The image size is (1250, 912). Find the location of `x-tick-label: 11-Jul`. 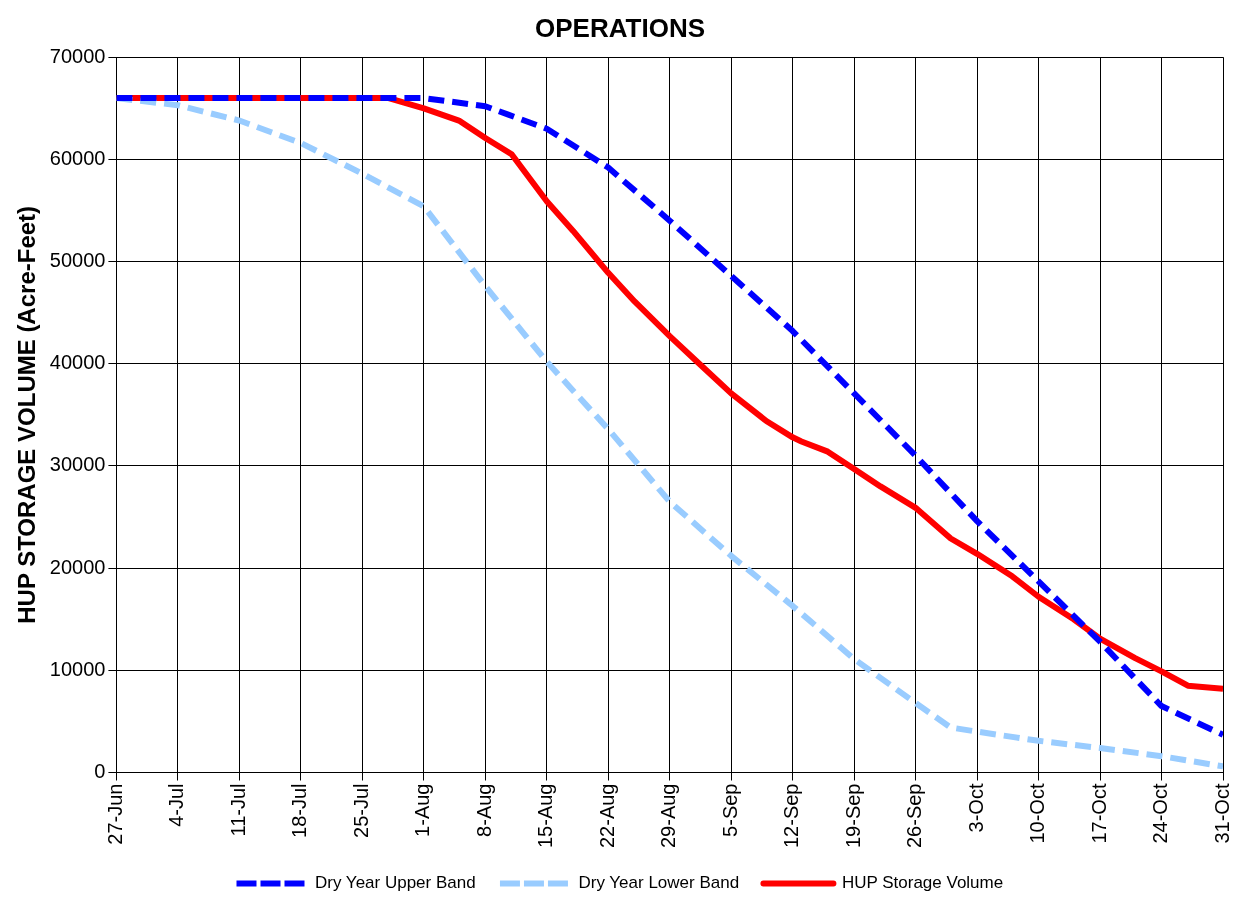

x-tick-label: 11-Jul is located at coordinates (237, 810).